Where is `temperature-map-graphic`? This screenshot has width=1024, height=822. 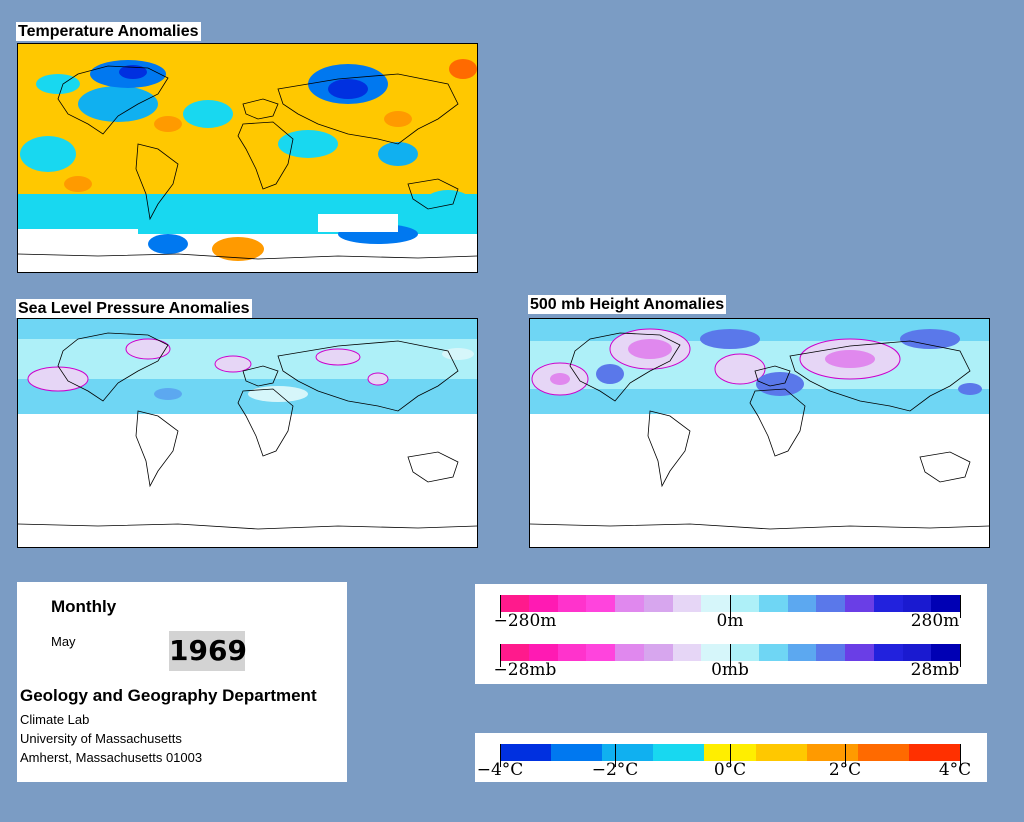 temperature-map-graphic is located at coordinates (247, 158).